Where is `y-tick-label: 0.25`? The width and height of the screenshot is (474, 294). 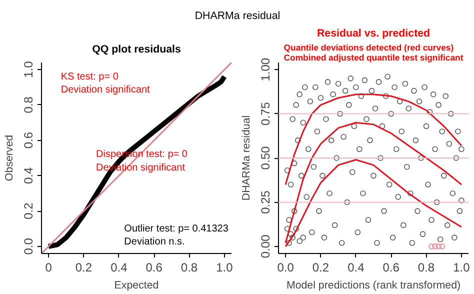
y-tick-label: 0.25 is located at coordinates (265, 202).